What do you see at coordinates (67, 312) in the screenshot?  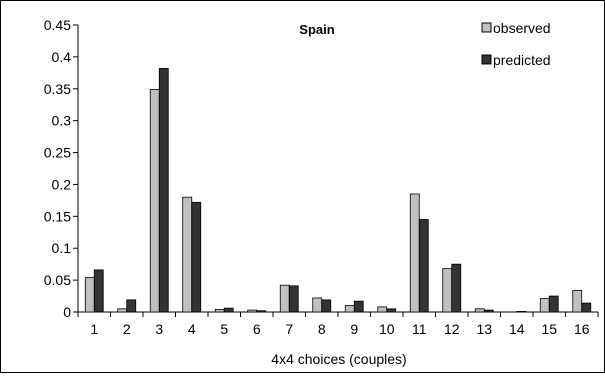 I see `y-tick-label: 0` at bounding box center [67, 312].